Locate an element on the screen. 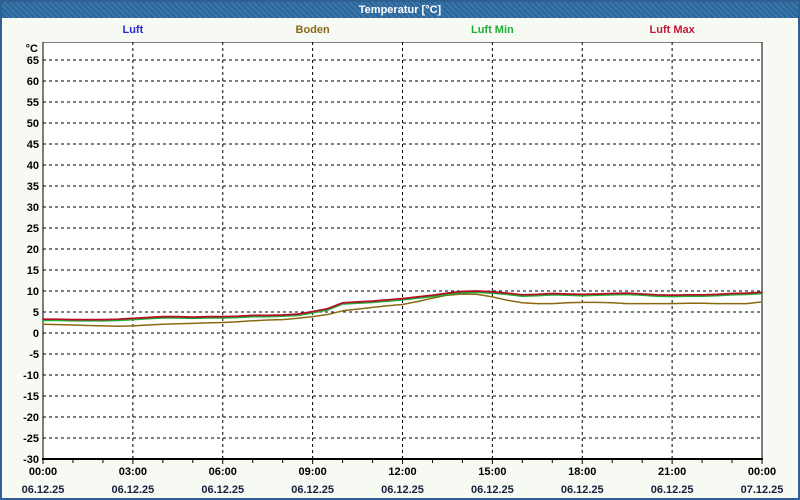  x-tick-label: 06:00 is located at coordinates (223, 472).